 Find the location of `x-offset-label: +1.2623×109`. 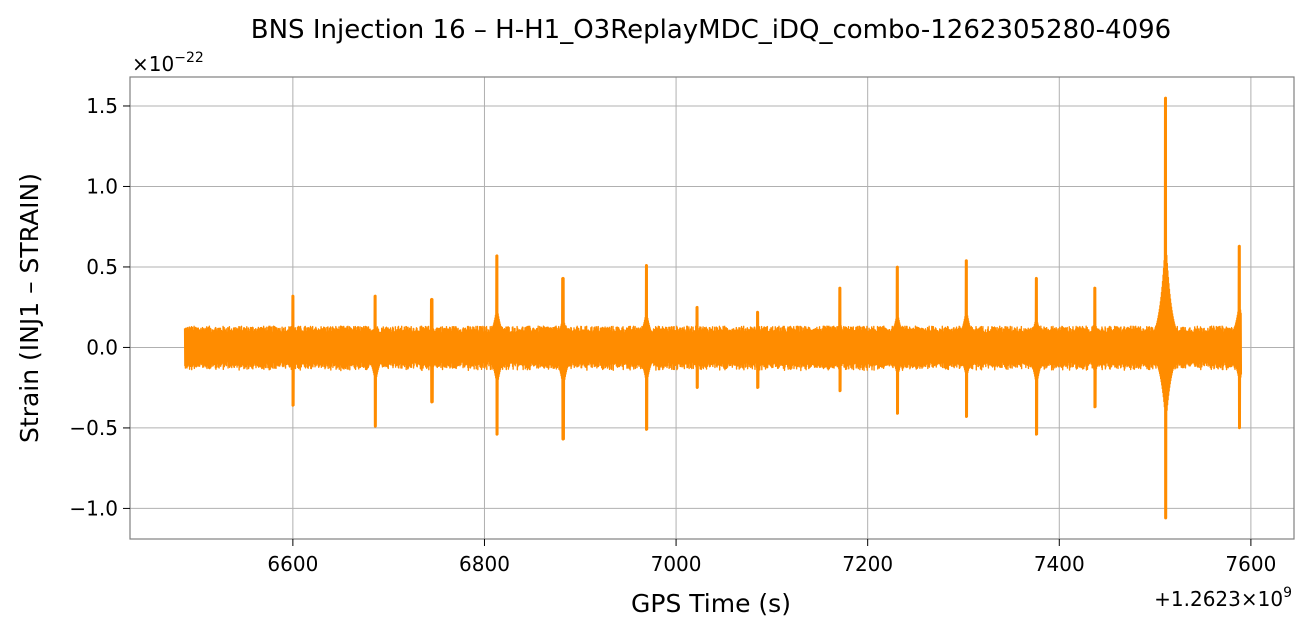

x-offset-label: +1.2623×109 is located at coordinates (1223, 598).